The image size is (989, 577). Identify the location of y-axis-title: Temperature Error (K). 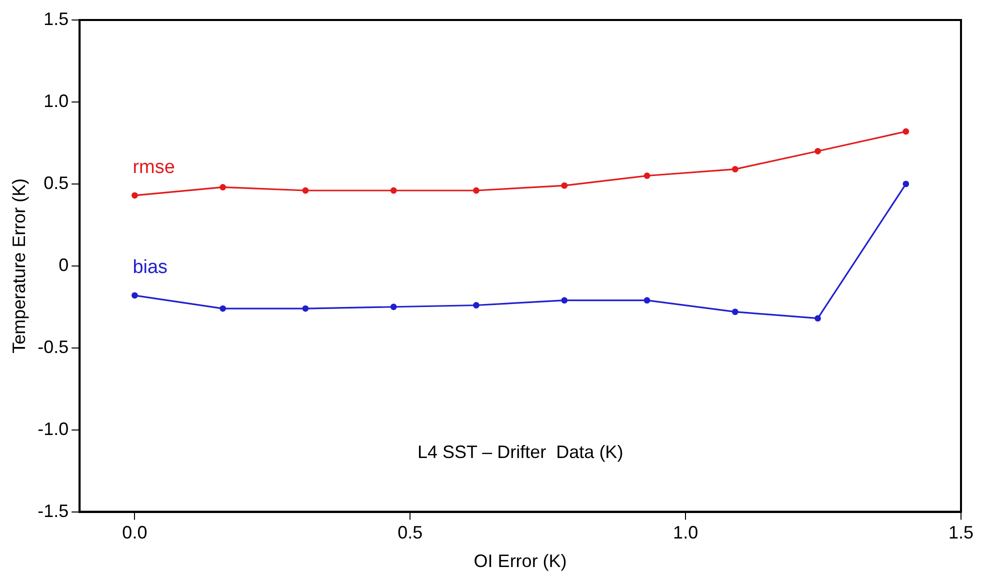
(18, 266).